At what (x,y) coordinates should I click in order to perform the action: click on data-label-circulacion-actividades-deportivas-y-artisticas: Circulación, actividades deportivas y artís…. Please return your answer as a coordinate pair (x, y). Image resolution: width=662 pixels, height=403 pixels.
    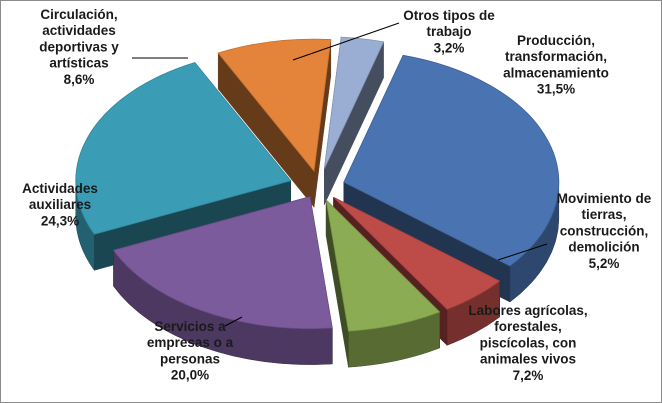
    Looking at the image, I should click on (79, 47).